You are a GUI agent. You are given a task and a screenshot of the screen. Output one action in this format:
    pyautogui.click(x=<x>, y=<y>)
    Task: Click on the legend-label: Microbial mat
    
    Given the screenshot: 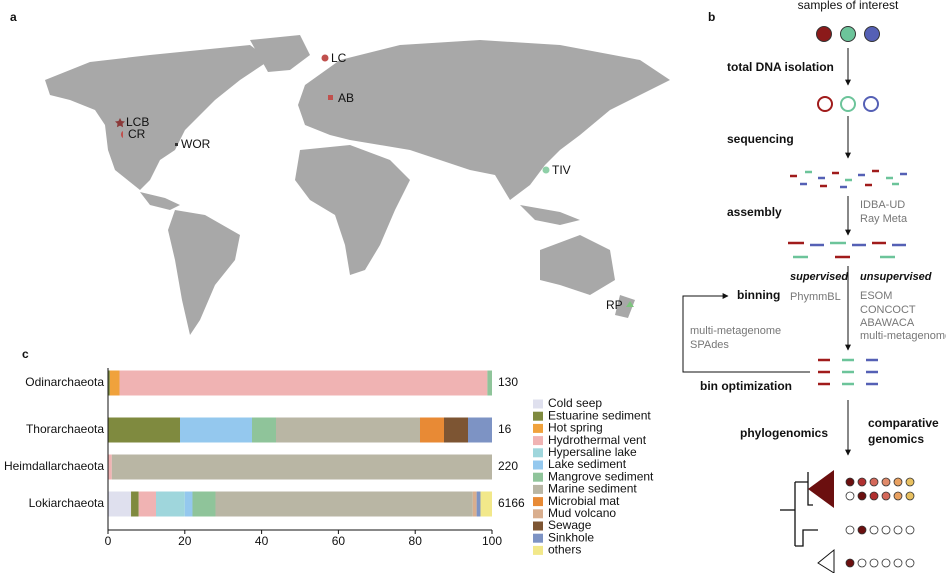 What is the action you would take?
    pyautogui.click(x=584, y=501)
    